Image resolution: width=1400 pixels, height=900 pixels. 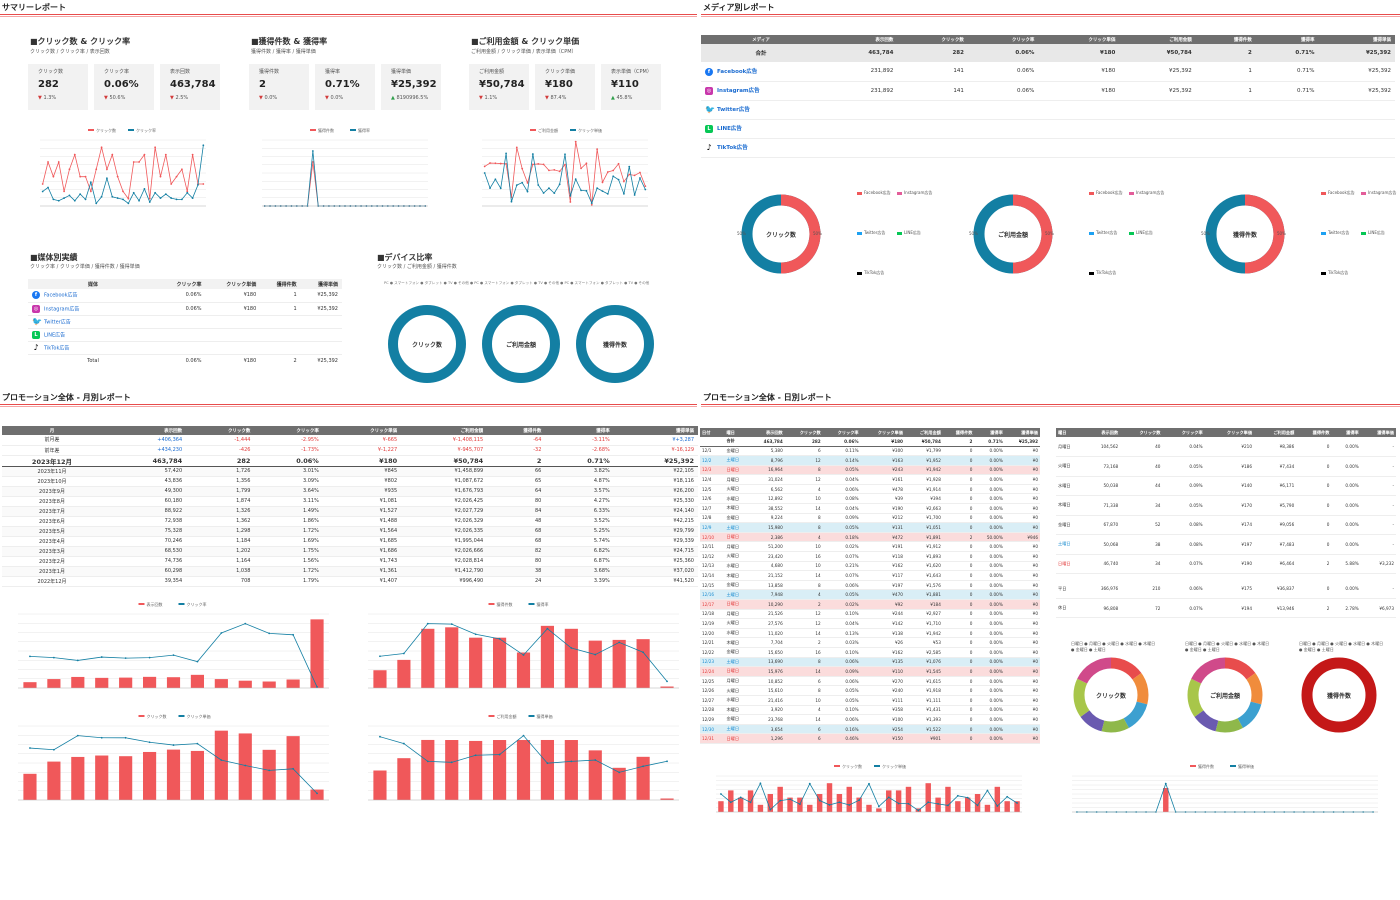 What do you see at coordinates (1183, 432) in the screenshot?
I see `column-header: クリック率` at bounding box center [1183, 432].